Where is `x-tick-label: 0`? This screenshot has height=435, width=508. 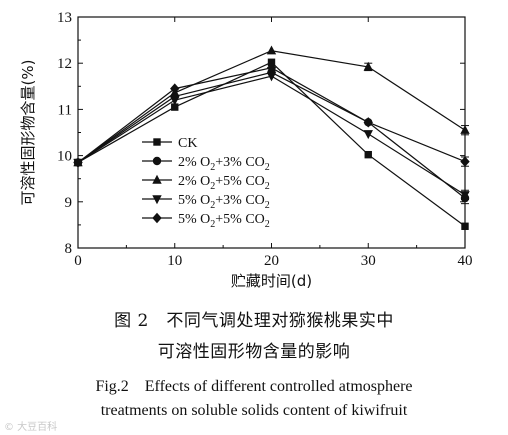
x-tick-label: 0 is located at coordinates (78, 261).